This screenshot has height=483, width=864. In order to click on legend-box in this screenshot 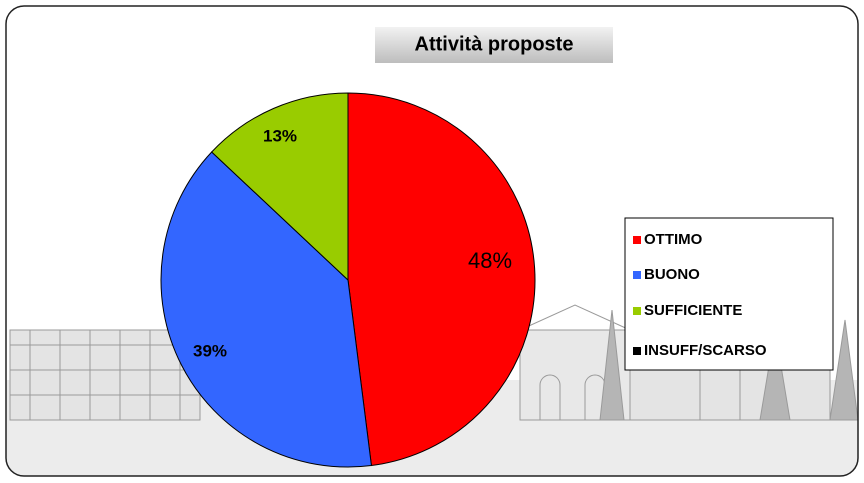, I will do `click(729, 294)`.